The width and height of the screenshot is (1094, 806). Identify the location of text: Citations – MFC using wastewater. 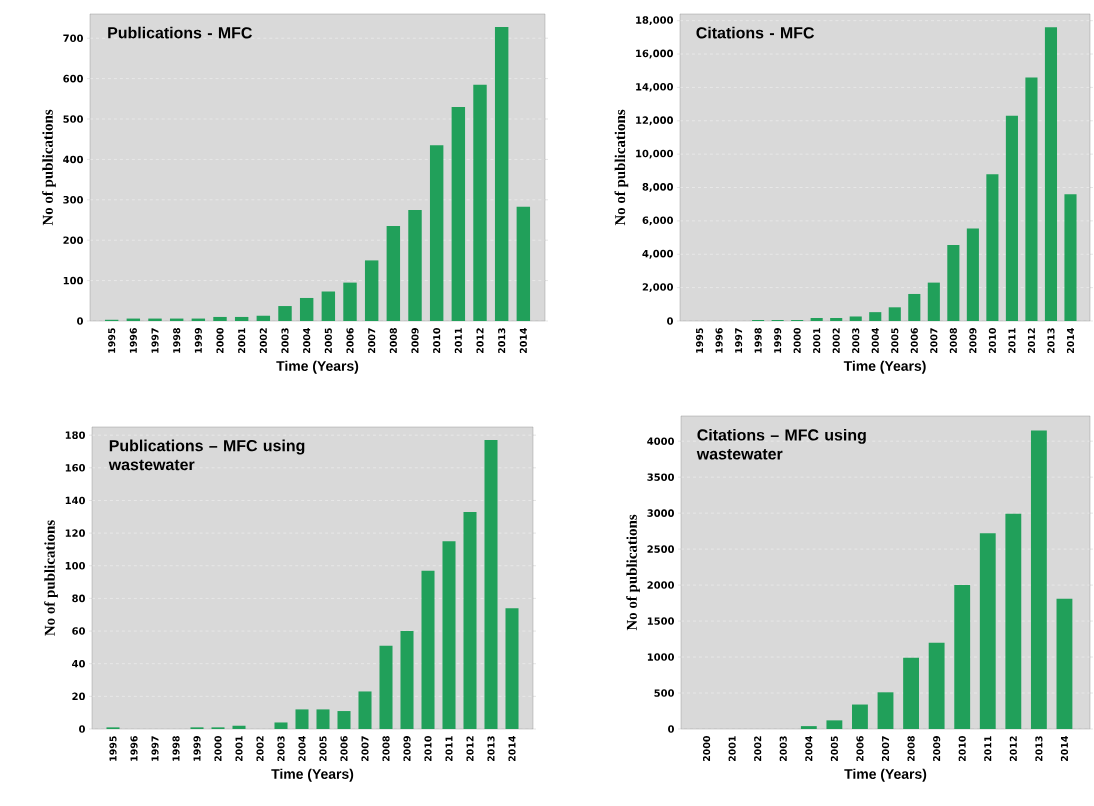
(781, 444).